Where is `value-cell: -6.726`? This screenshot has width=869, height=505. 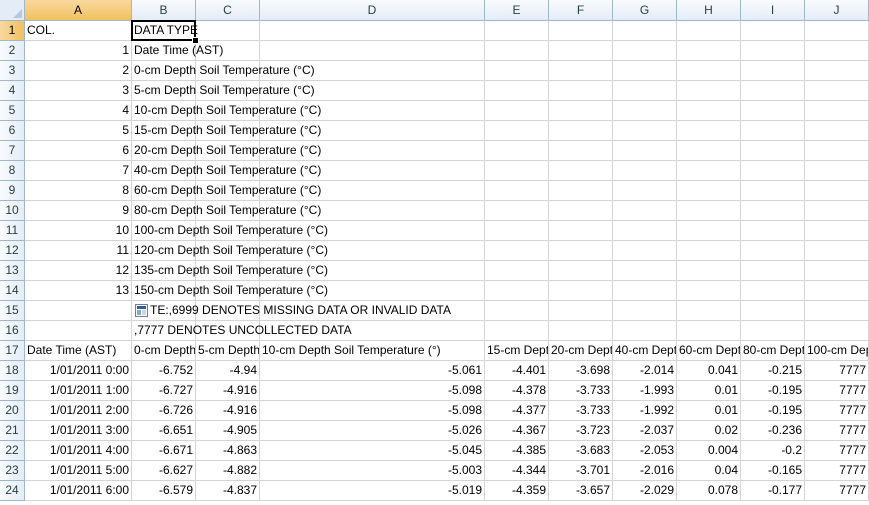 value-cell: -6.726 is located at coordinates (164, 411).